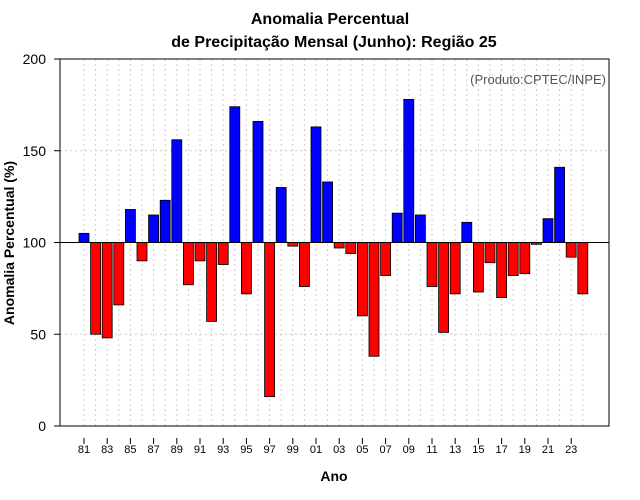 The width and height of the screenshot is (640, 500). What do you see at coordinates (281, 215) in the screenshot?
I see `bar-1998` at bounding box center [281, 215].